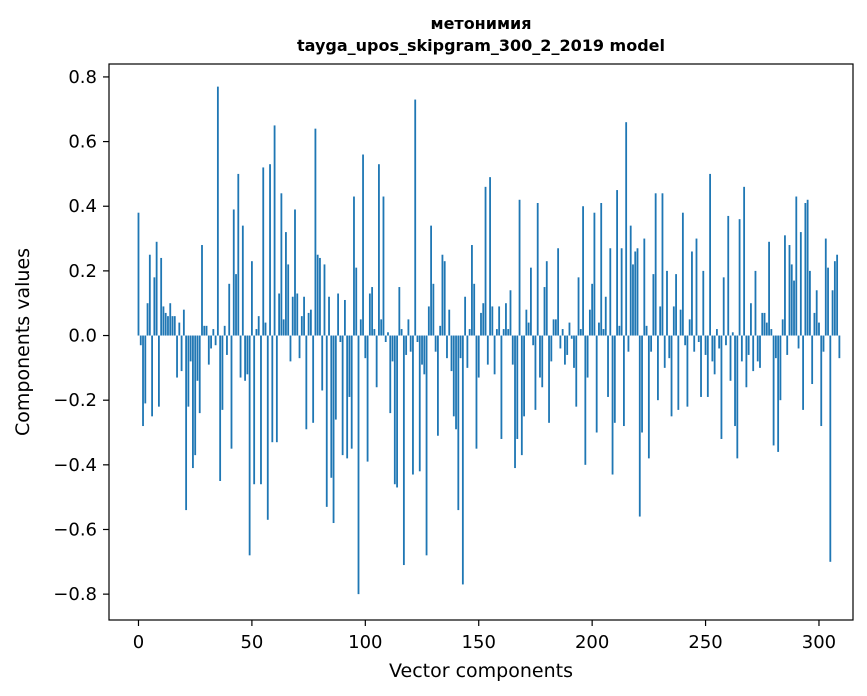 The width and height of the screenshot is (867, 696). I want to click on y-axis-label: Components values, so click(23, 342).